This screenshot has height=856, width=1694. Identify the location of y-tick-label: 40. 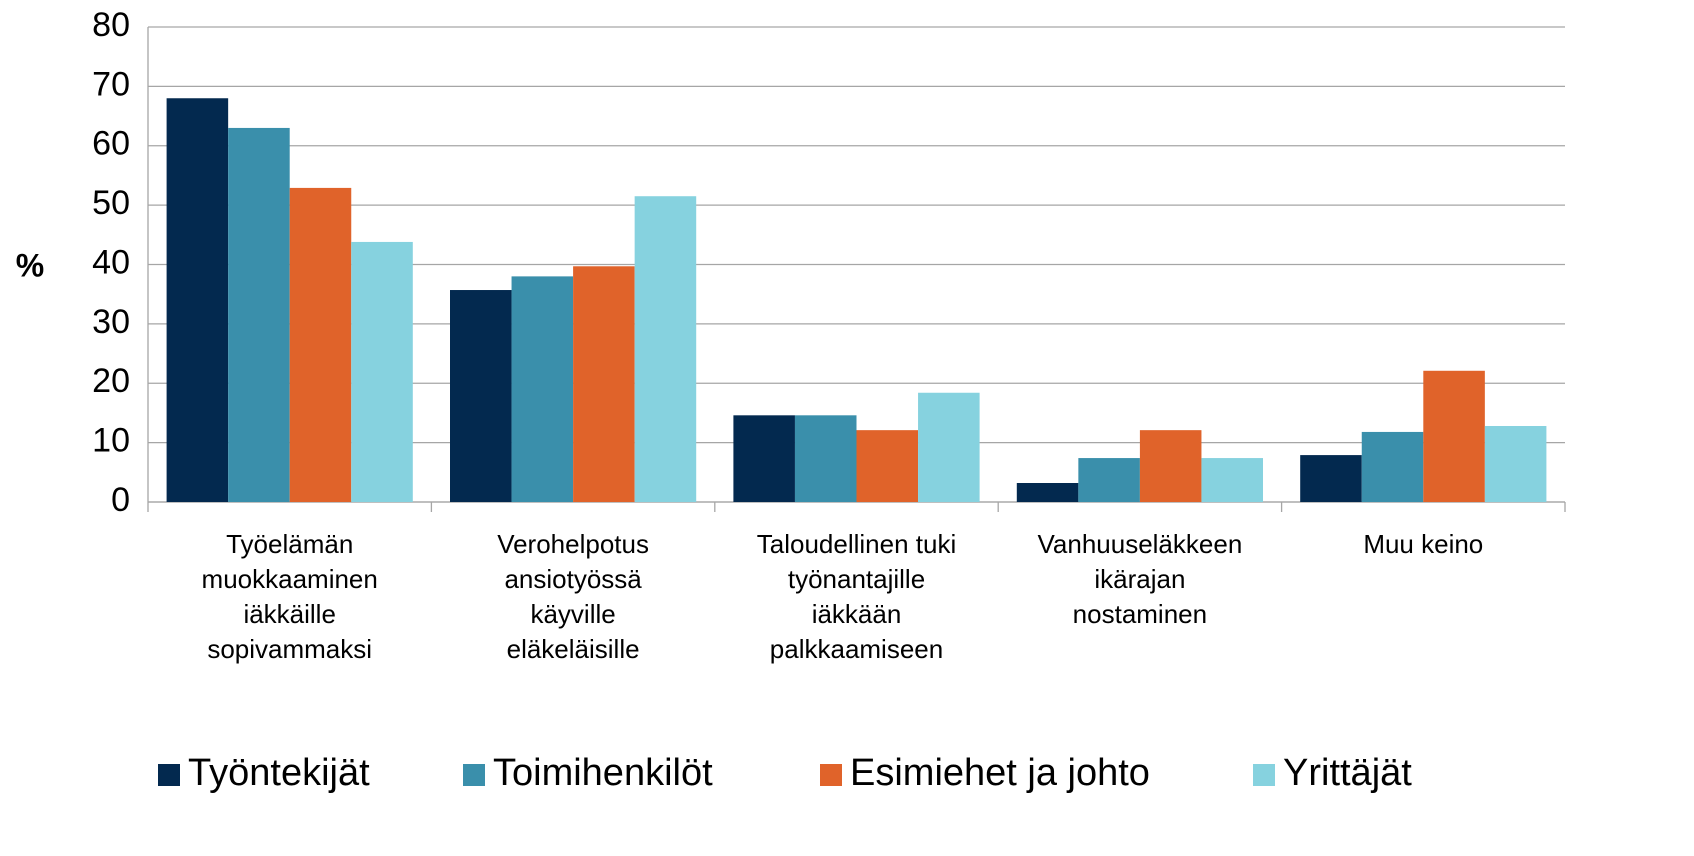
(111, 262).